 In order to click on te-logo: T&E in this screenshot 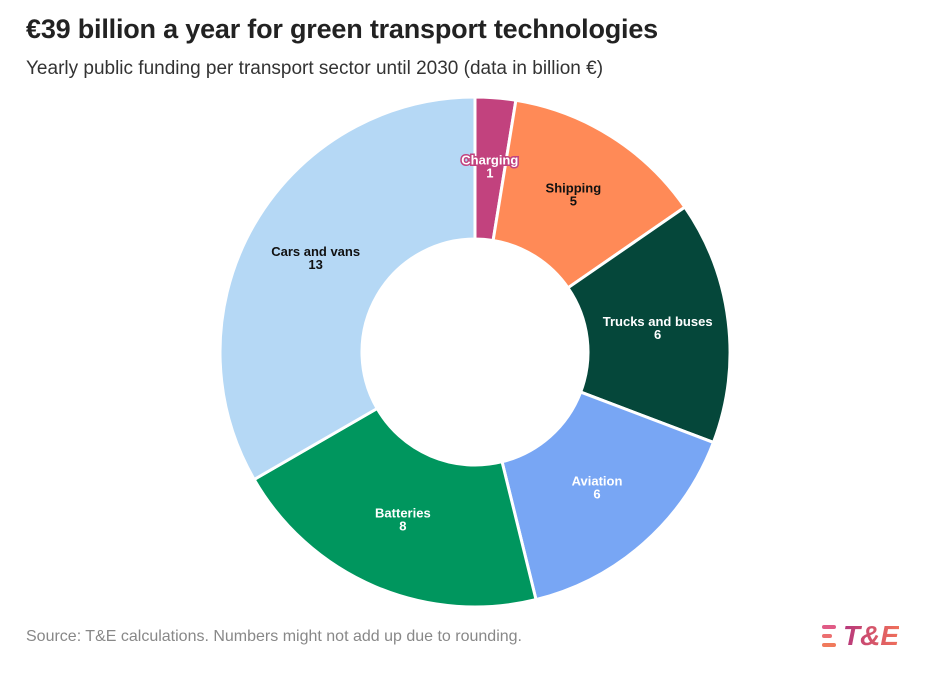, I will do `click(877, 636)`.